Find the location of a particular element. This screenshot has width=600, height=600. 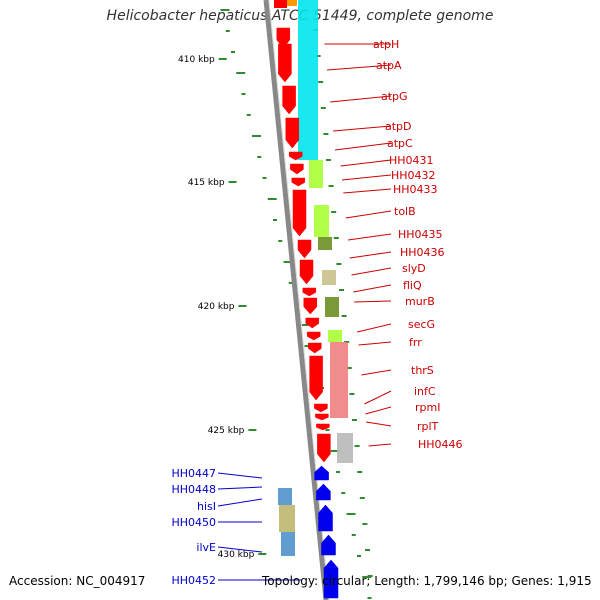

forward-gene-label: secG is located at coordinates (421, 324).